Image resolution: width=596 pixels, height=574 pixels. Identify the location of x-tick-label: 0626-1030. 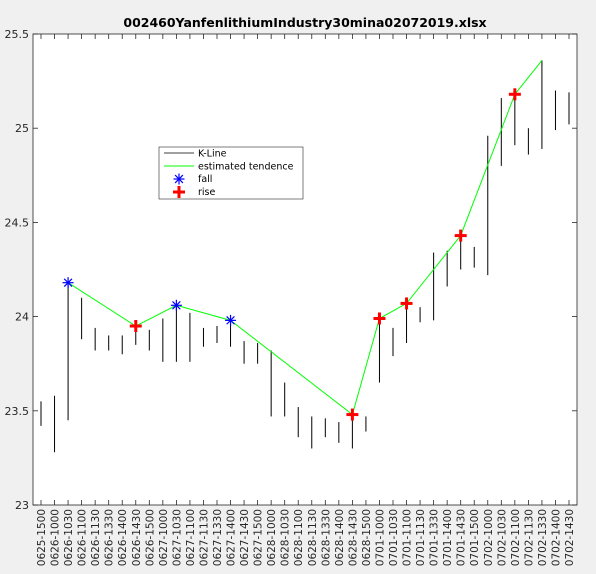
(69, 537).